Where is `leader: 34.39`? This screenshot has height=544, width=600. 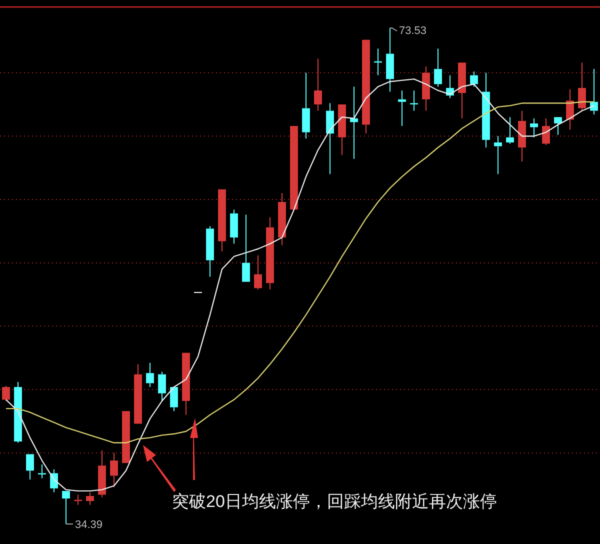 leader: 34.39 is located at coordinates (84, 525).